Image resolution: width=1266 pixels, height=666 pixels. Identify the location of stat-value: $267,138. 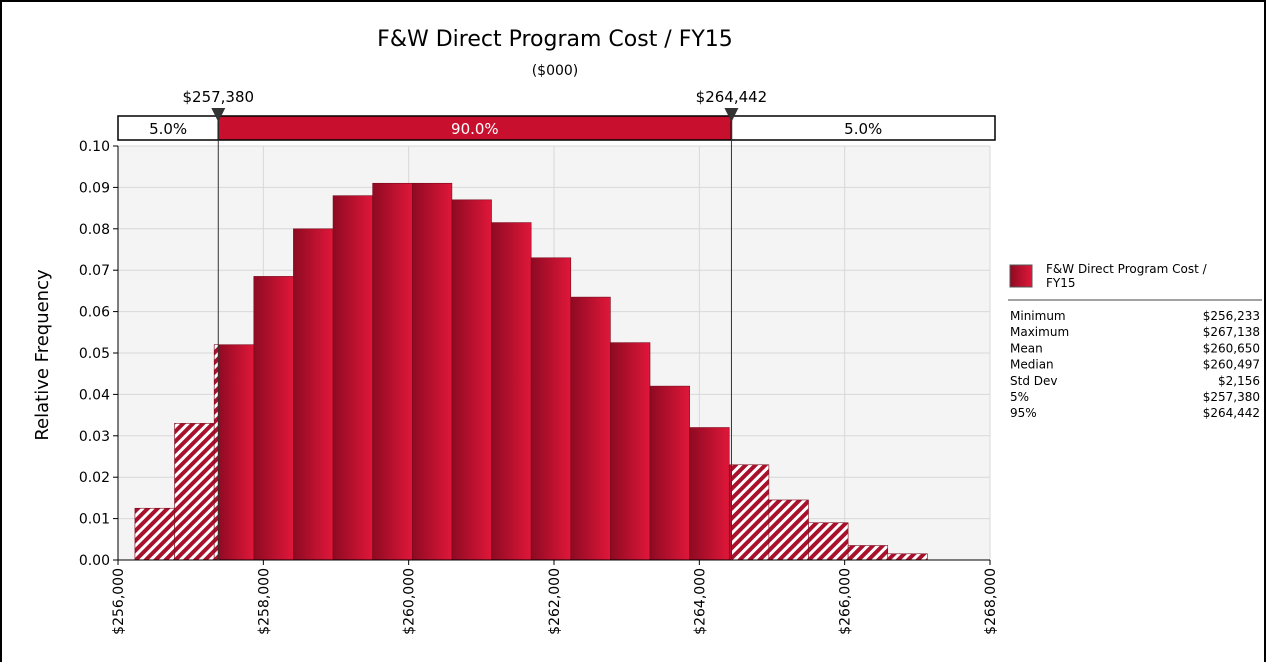
(1231, 332).